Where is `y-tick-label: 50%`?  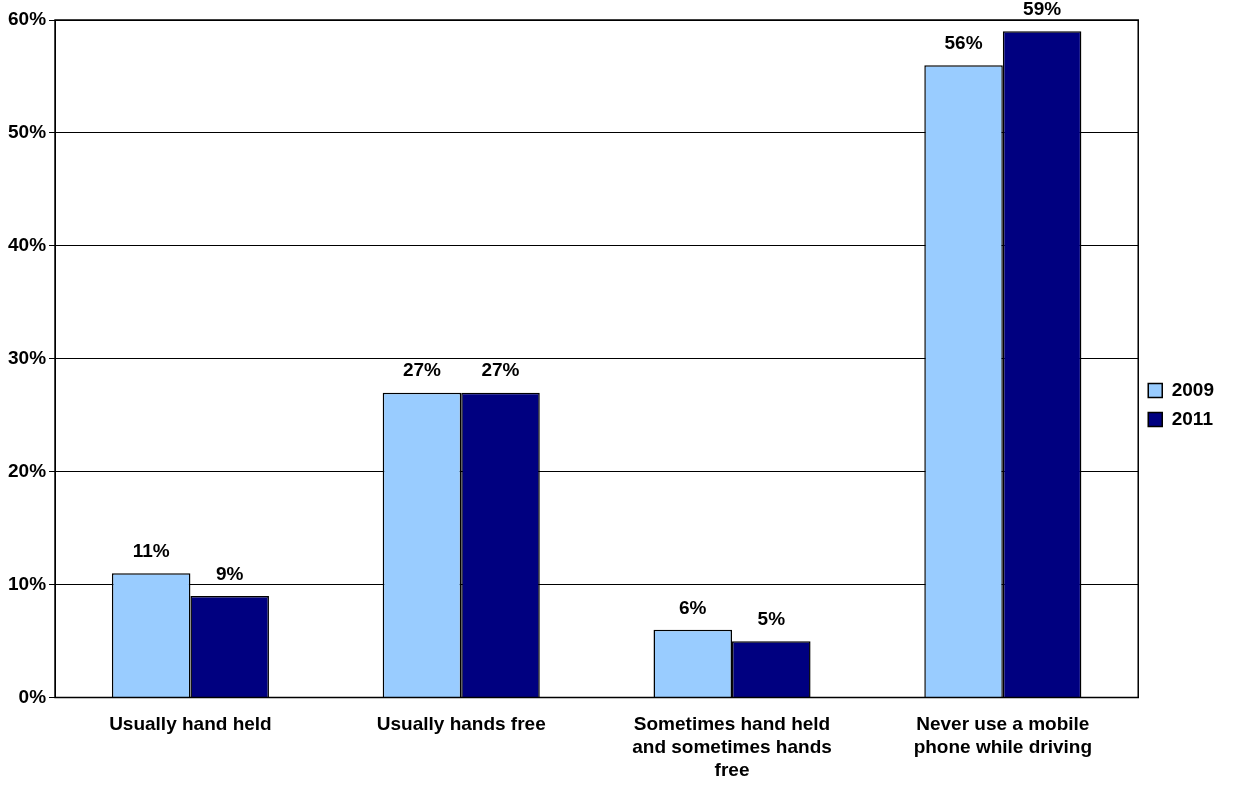 y-tick-label: 50% is located at coordinates (27, 132).